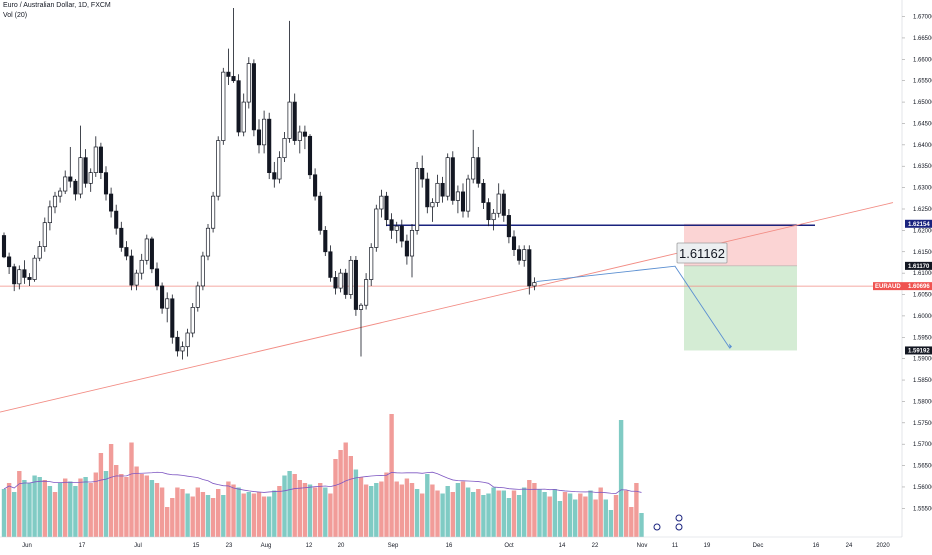 The height and width of the screenshot is (555, 932). What do you see at coordinates (922, 124) in the screenshot?
I see `y-tick-label: 1.64500` at bounding box center [922, 124].